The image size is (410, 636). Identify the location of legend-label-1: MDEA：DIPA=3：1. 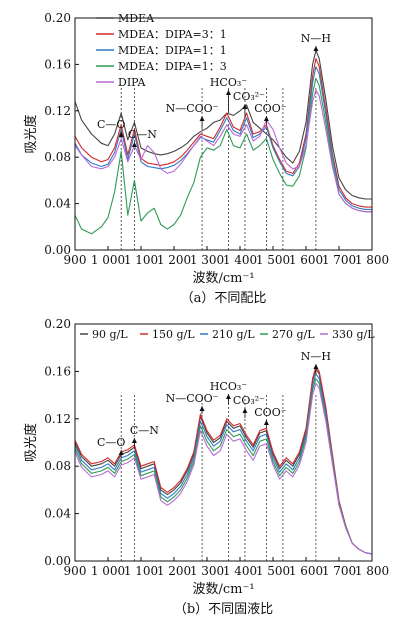
(172, 34).